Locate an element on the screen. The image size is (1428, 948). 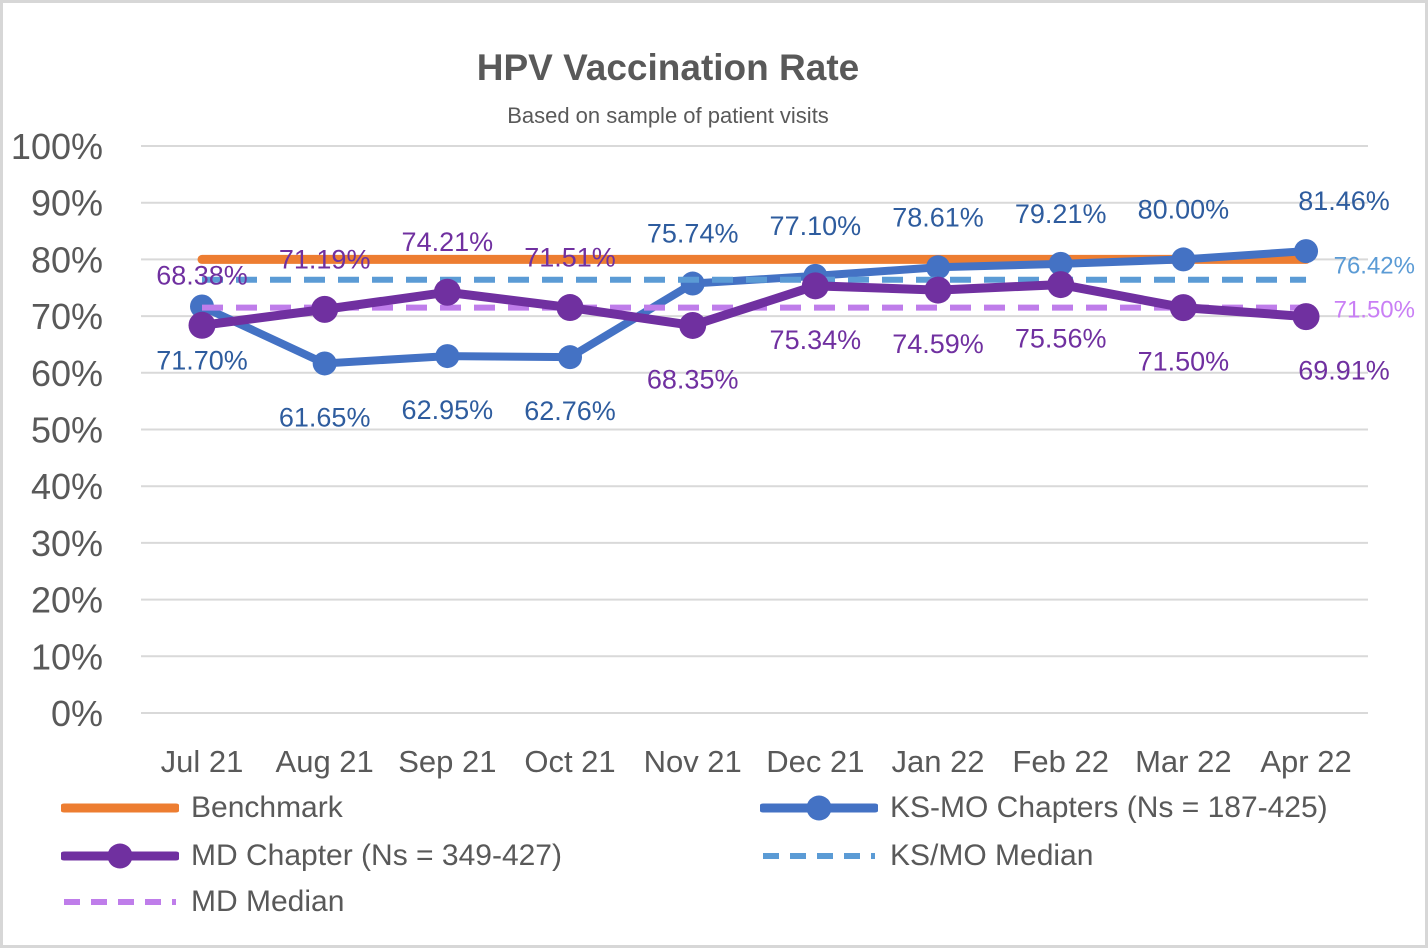
y-axis-tick-label: 90% is located at coordinates (67, 203).